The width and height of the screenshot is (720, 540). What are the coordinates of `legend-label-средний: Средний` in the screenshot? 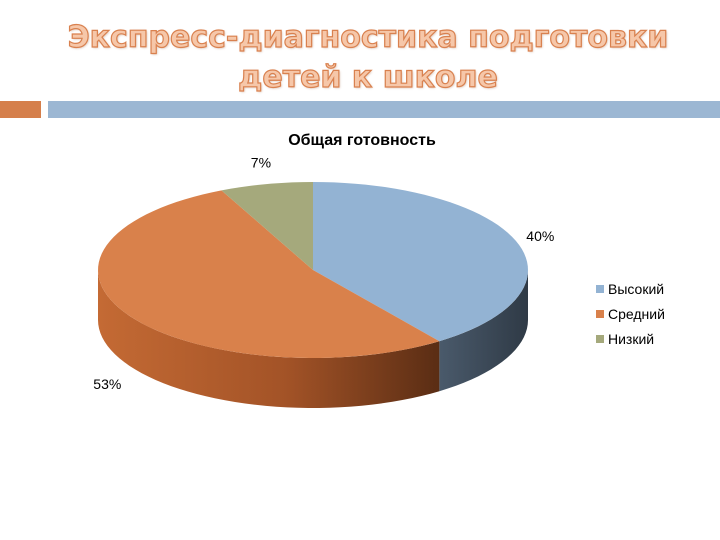 It's located at (636, 314).